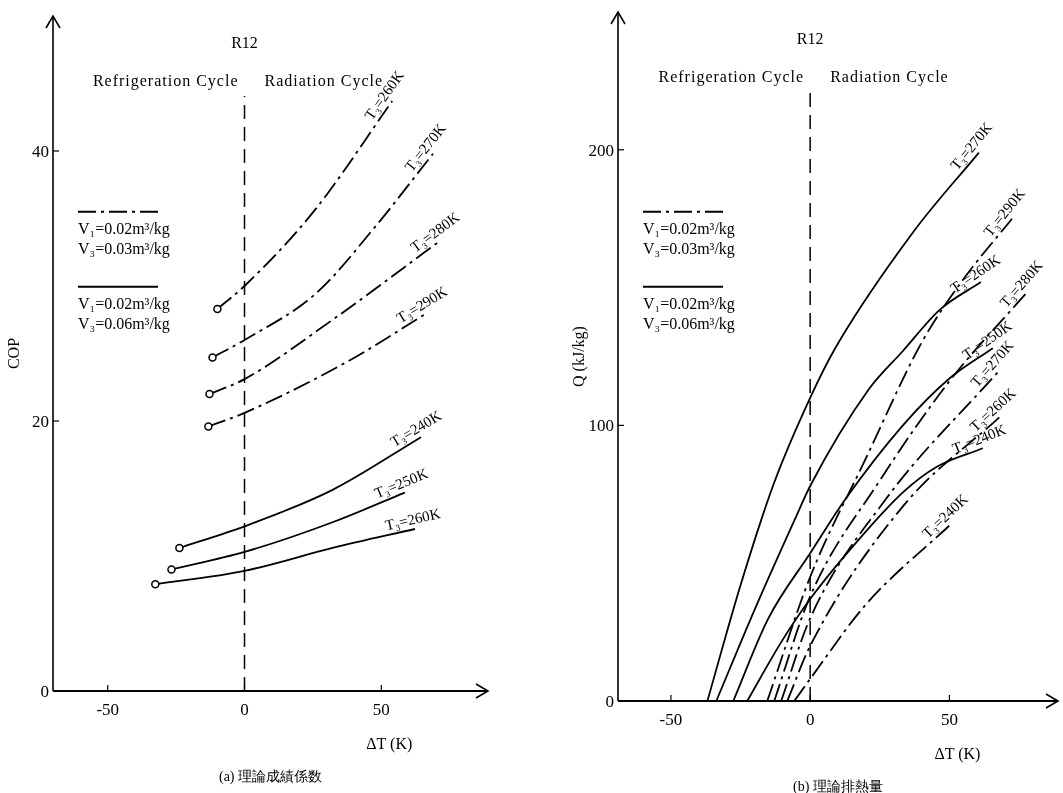 This screenshot has width=1063, height=793. Describe the element at coordinates (270, 777) in the screenshot. I see `text: (a) 理論成績係数` at that location.